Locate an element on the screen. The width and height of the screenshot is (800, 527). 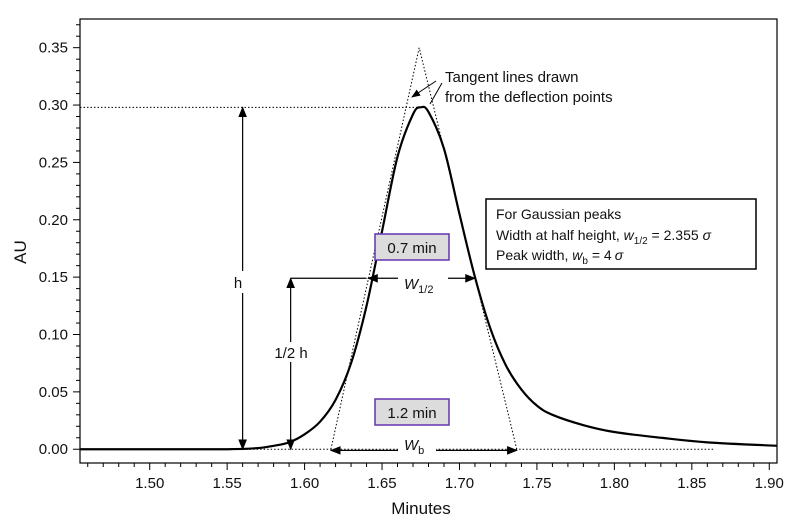
x-tick-label: 1.85 is located at coordinates (691, 483).